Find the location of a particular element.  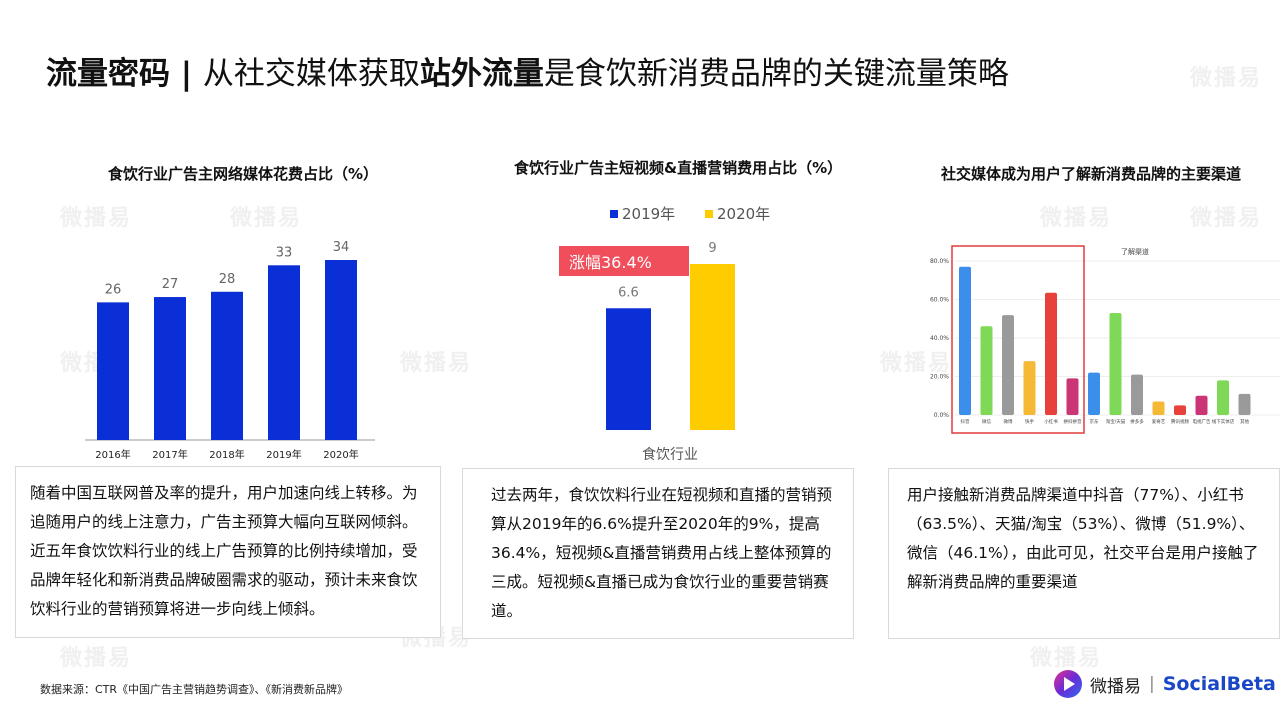

chart1-data-label: 33 is located at coordinates (284, 252).